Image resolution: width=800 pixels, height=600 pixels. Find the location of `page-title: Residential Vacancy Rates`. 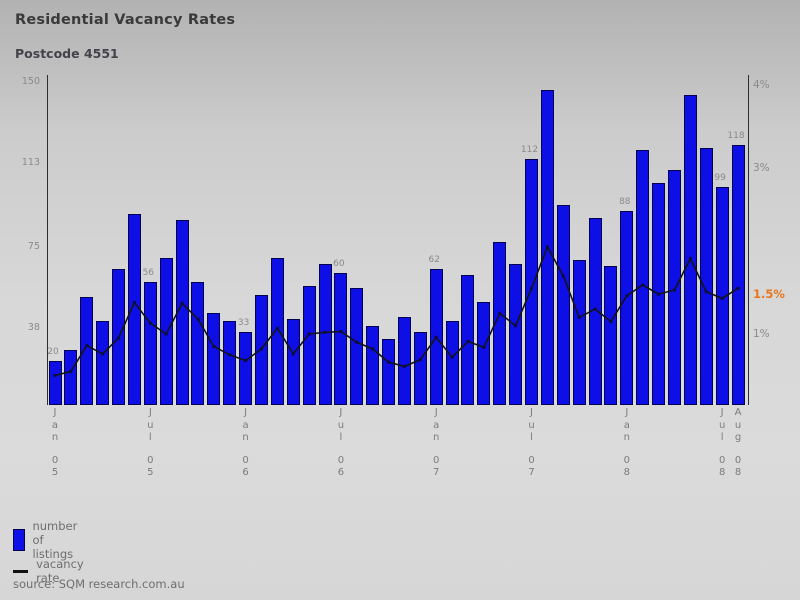

page-title: Residential Vacancy Rates is located at coordinates (125, 20).